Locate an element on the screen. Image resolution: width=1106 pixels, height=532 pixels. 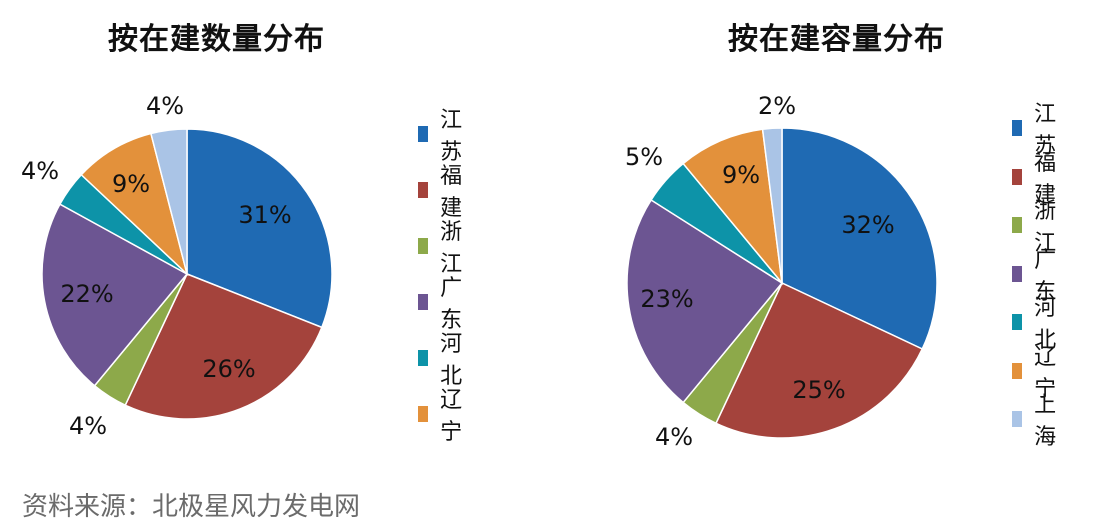
data-label-1-1: 25% is located at coordinates (818, 390).